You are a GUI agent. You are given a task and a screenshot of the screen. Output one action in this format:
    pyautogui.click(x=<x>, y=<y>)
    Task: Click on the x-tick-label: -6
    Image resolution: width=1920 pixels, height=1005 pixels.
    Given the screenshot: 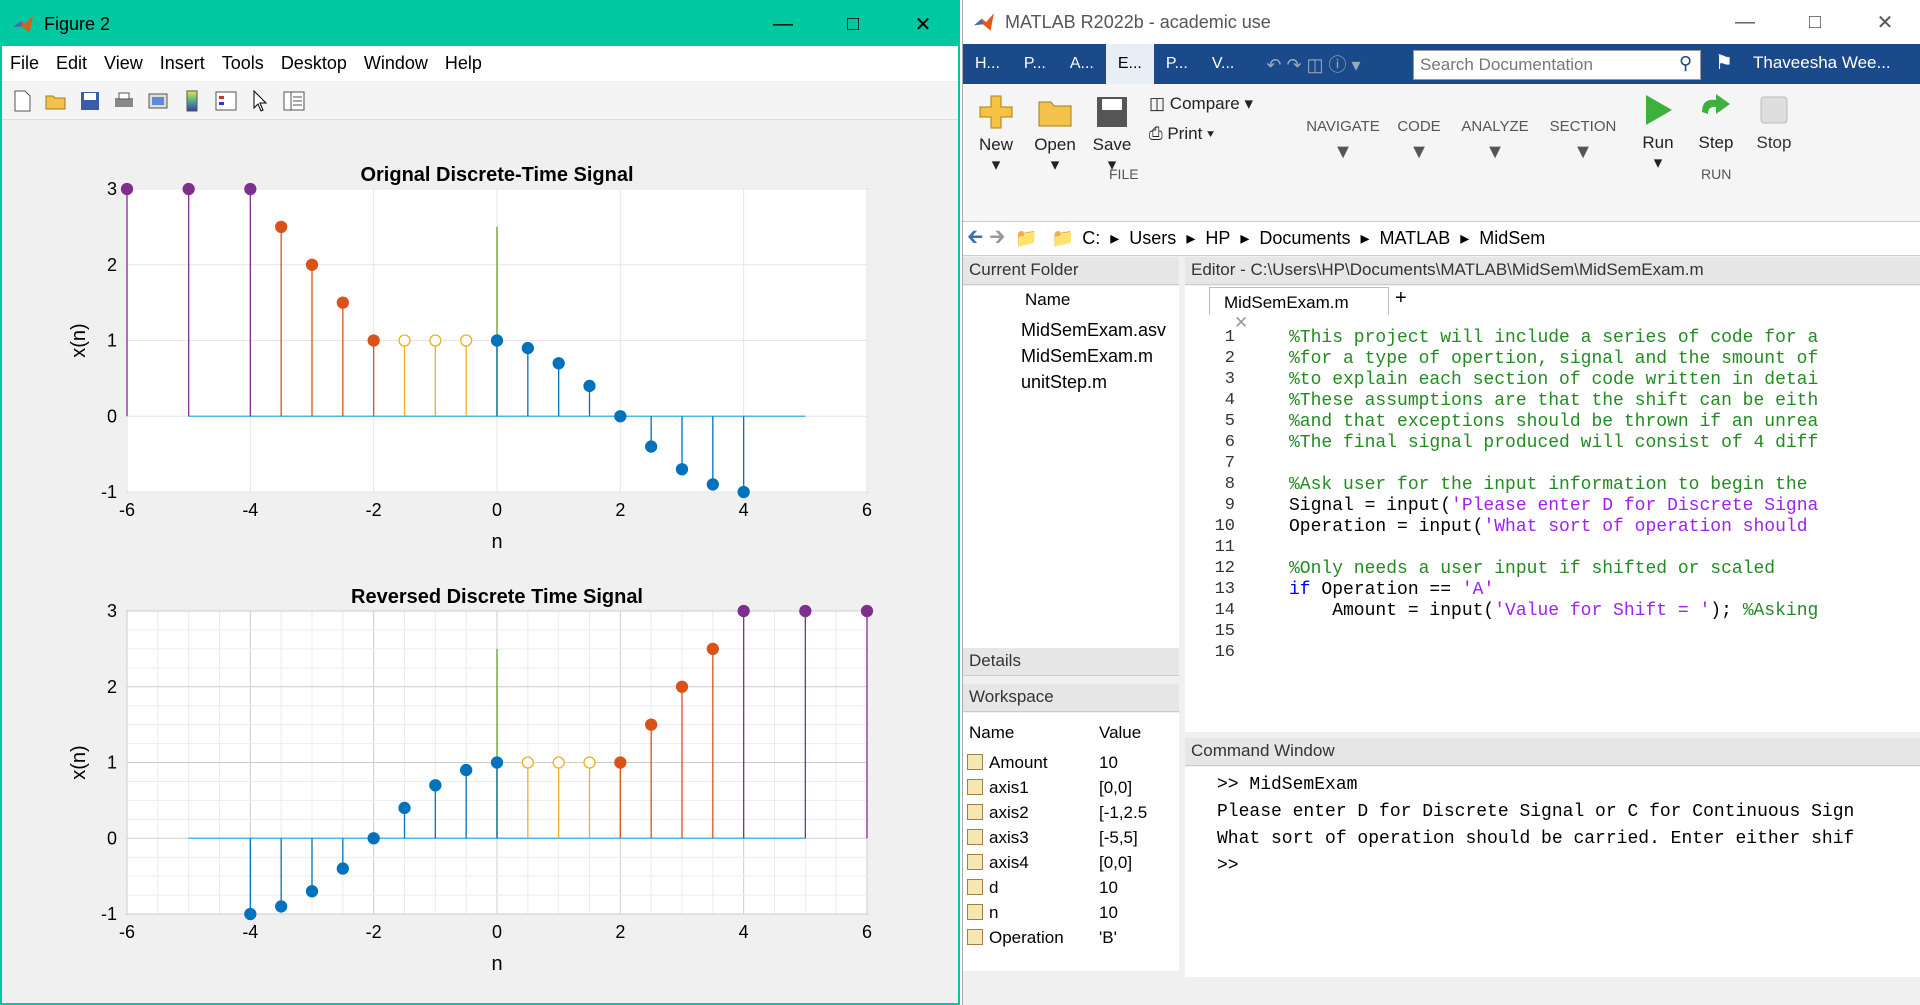 What is the action you would take?
    pyautogui.click(x=127, y=510)
    